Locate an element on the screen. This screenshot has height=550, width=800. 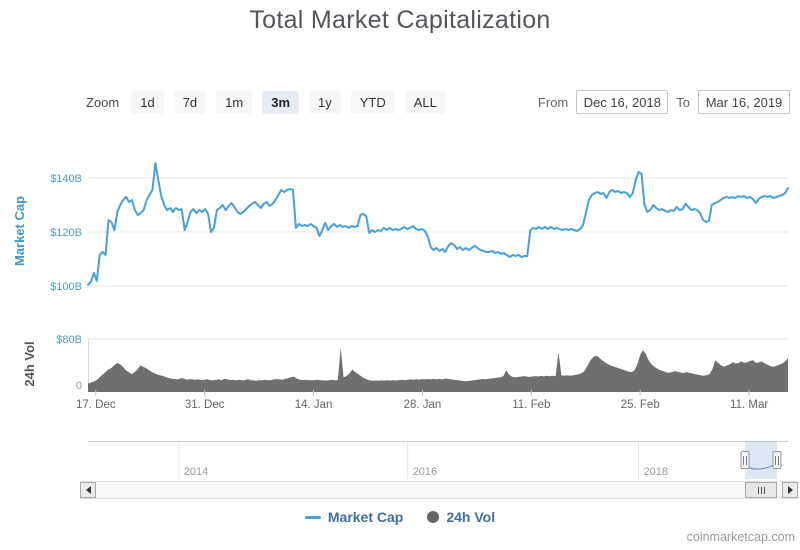
x-axis-tick-label: 28. Jan is located at coordinates (423, 405).